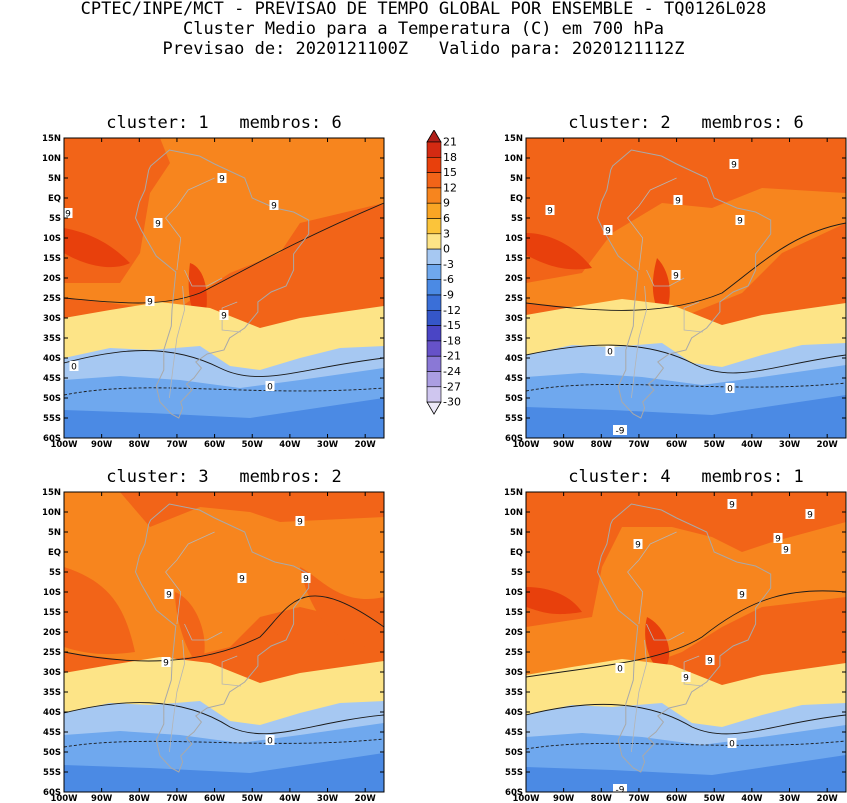 Image resolution: width=847 pixels, height=803 pixels. I want to click on colorbar-label: -15, so click(452, 325).